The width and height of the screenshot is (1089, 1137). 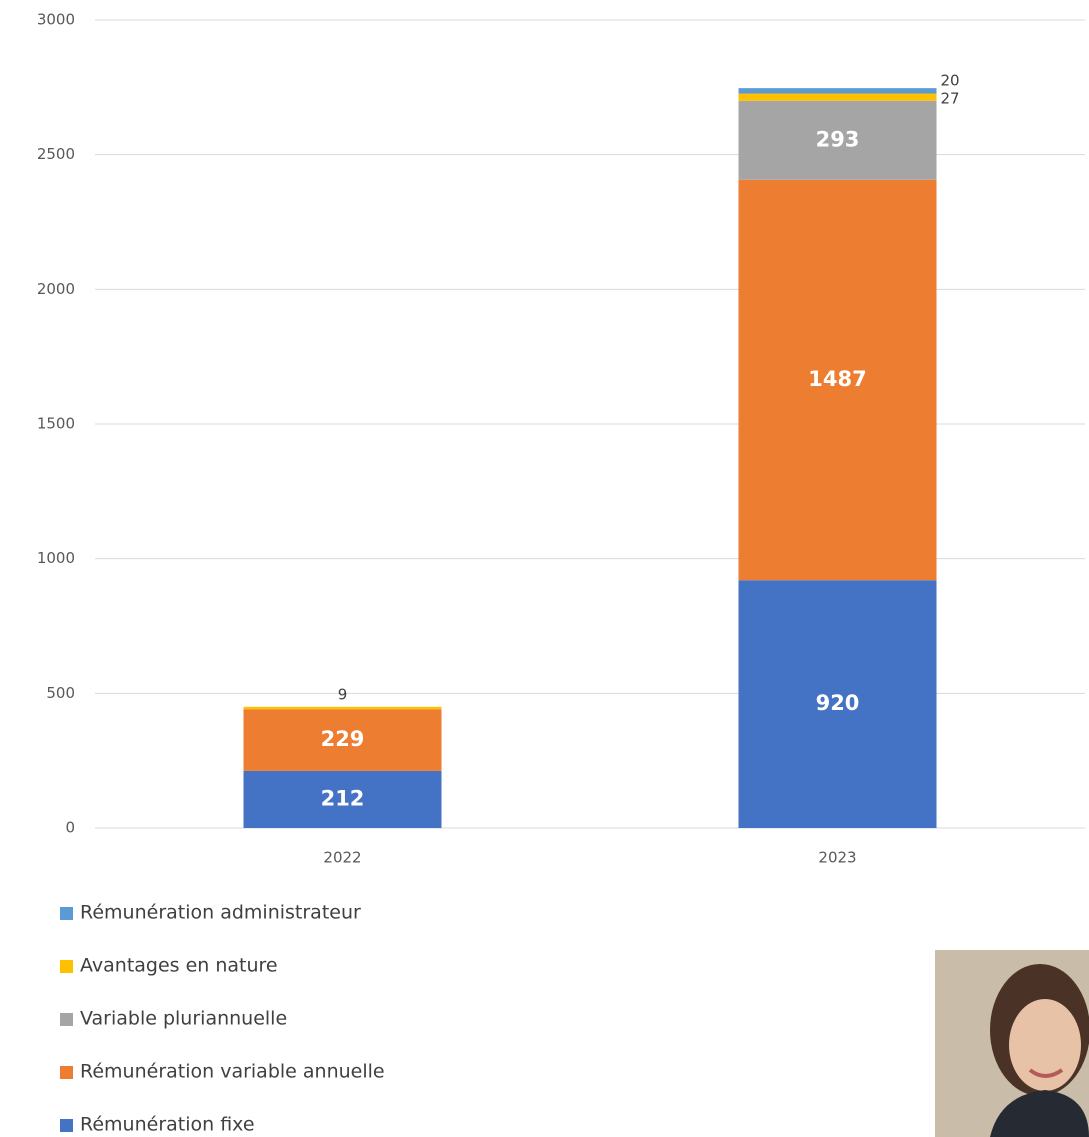 I want to click on legend-label: Rémunération variable annuelle, so click(x=232, y=1072).